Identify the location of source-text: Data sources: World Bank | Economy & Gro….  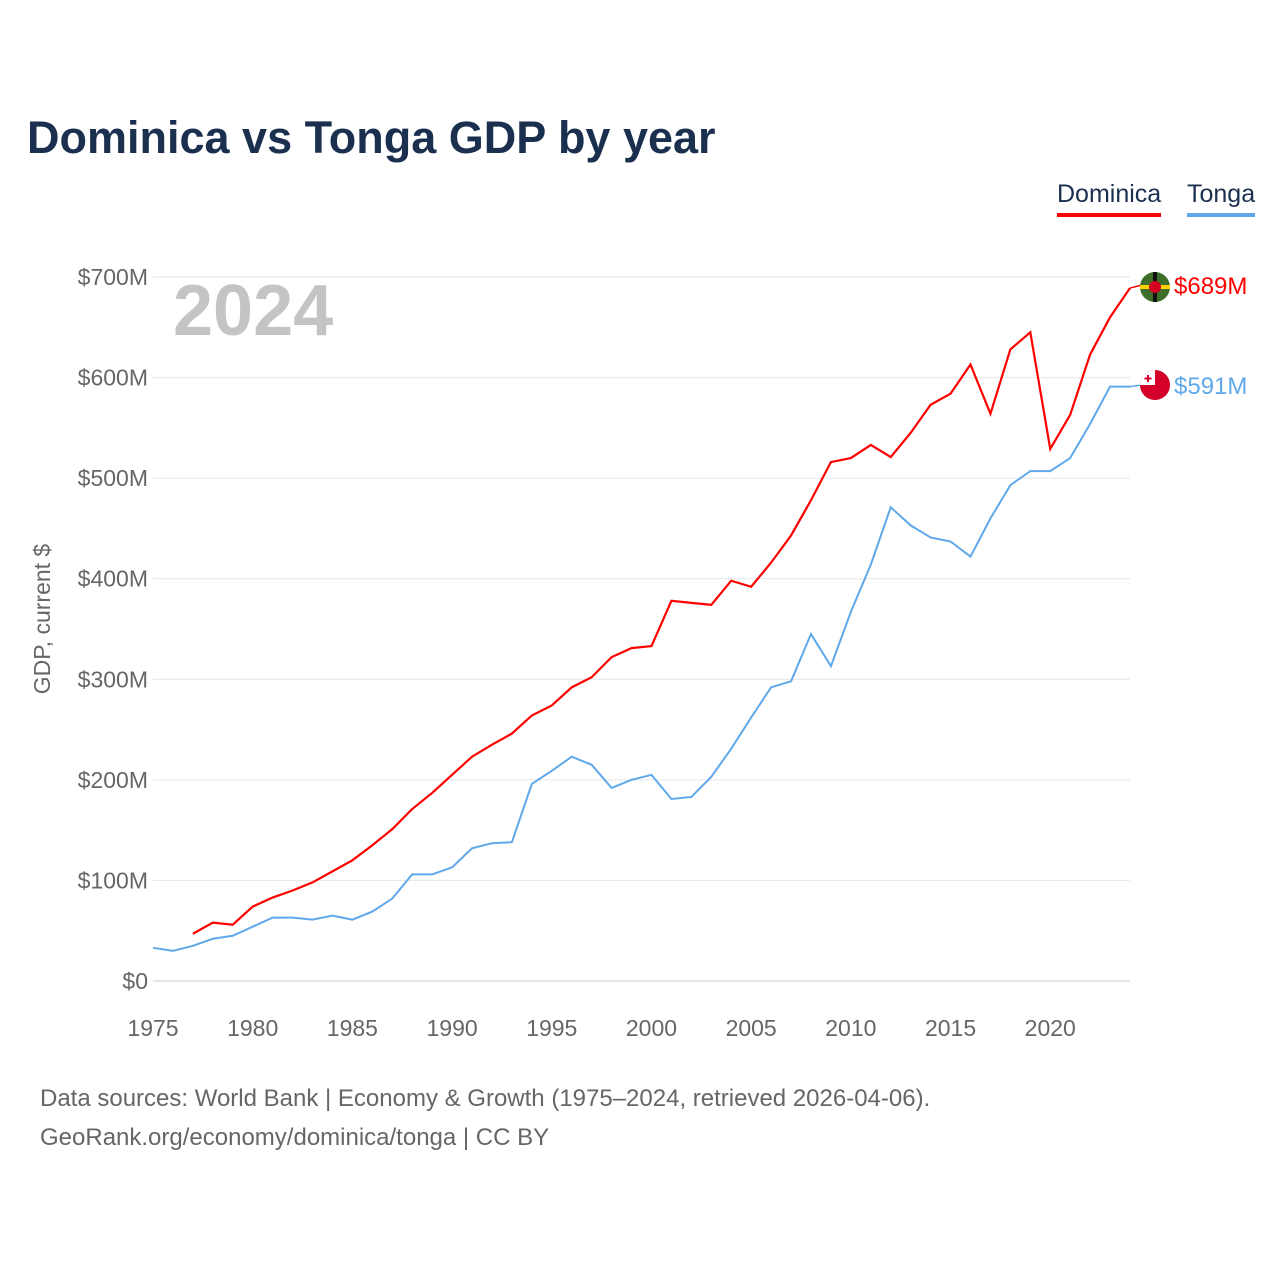
(485, 1098).